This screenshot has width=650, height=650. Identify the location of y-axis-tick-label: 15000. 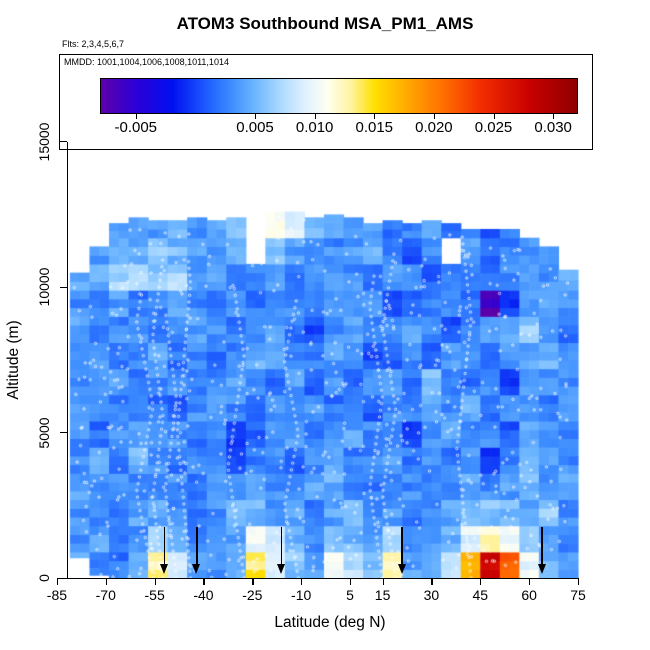
(44, 142).